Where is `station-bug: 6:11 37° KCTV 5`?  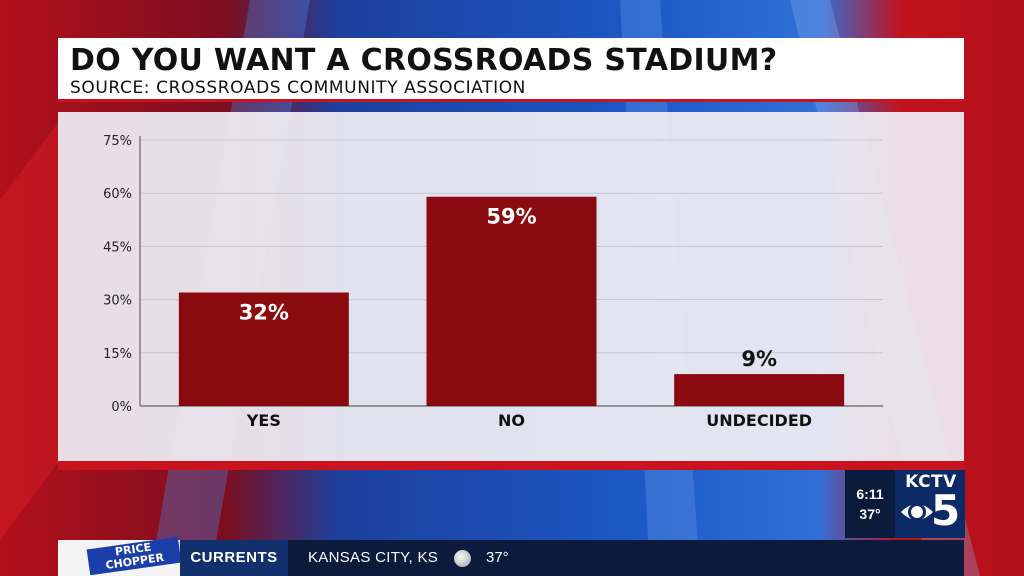 station-bug: 6:11 37° KCTV 5 is located at coordinates (905, 504).